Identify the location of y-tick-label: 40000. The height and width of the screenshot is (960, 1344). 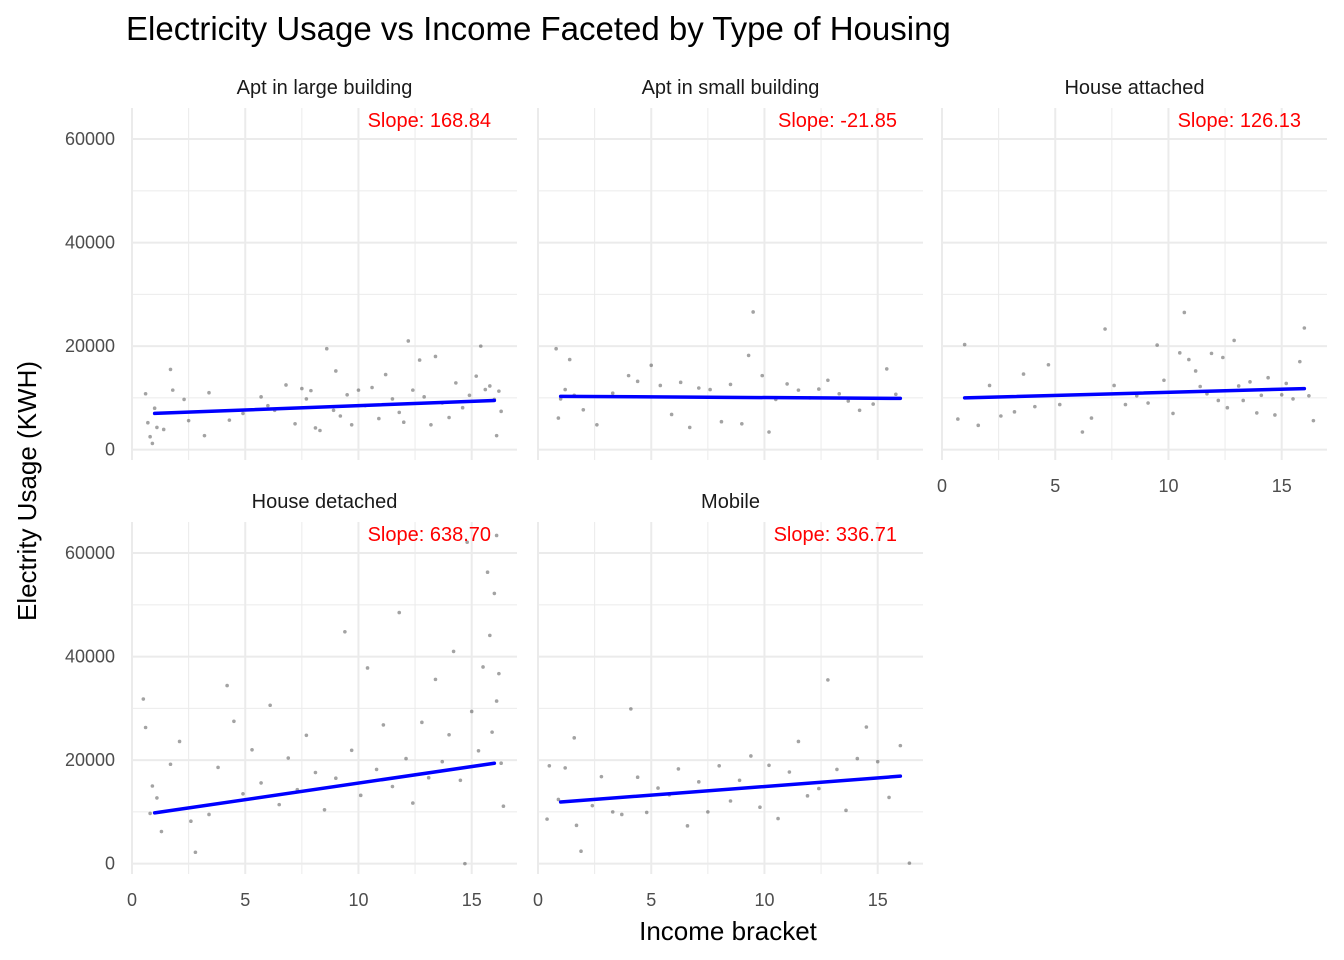
(90, 243).